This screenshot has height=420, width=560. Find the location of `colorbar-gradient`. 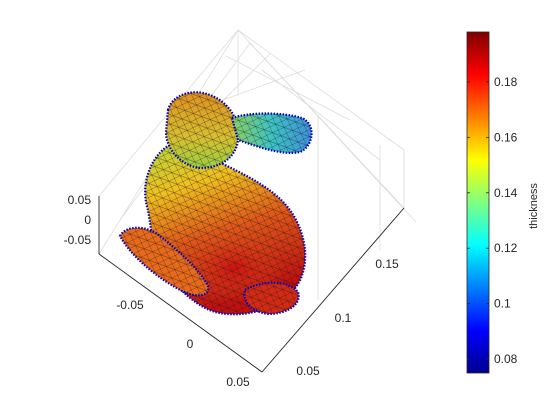

colorbar-gradient is located at coordinates (478, 202).